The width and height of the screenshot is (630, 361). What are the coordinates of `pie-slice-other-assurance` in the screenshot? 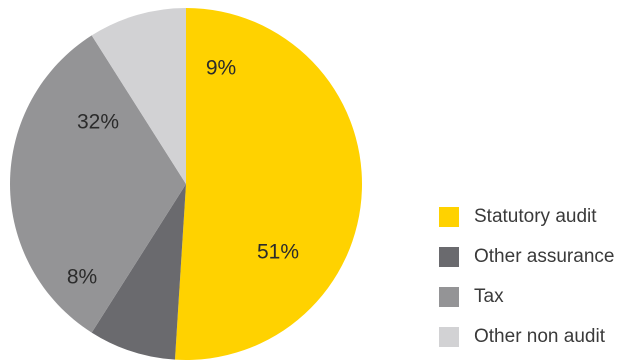 It's located at (138, 272).